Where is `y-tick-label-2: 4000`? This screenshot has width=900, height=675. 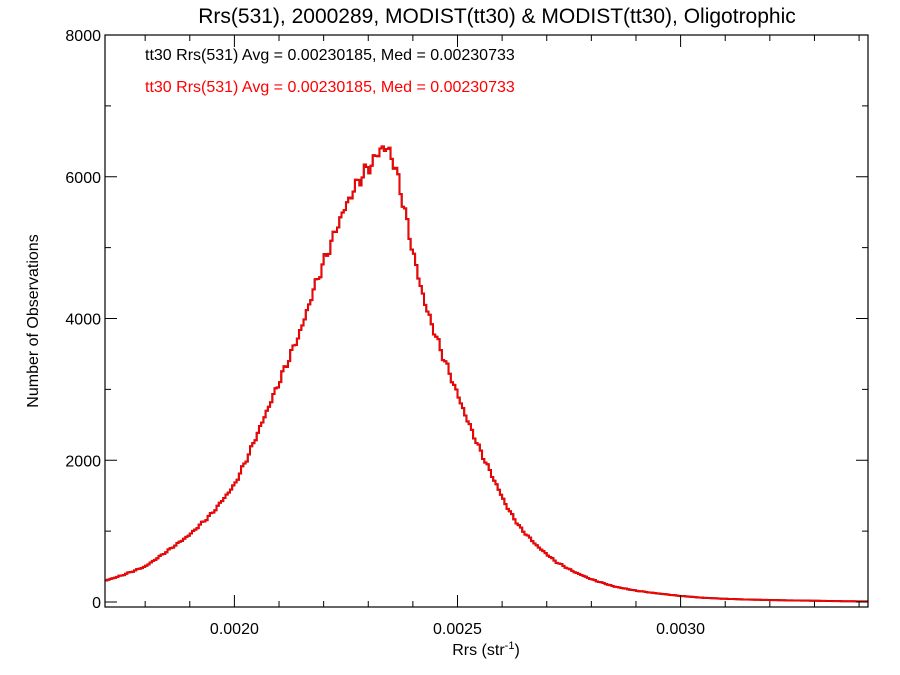
y-tick-label-2: 4000 is located at coordinates (83, 320).